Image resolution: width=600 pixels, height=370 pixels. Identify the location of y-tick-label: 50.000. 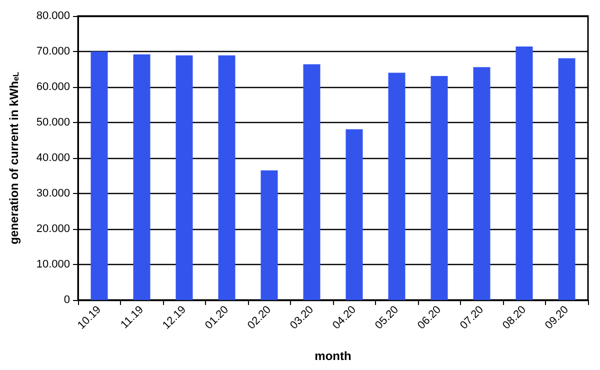
(53, 122).